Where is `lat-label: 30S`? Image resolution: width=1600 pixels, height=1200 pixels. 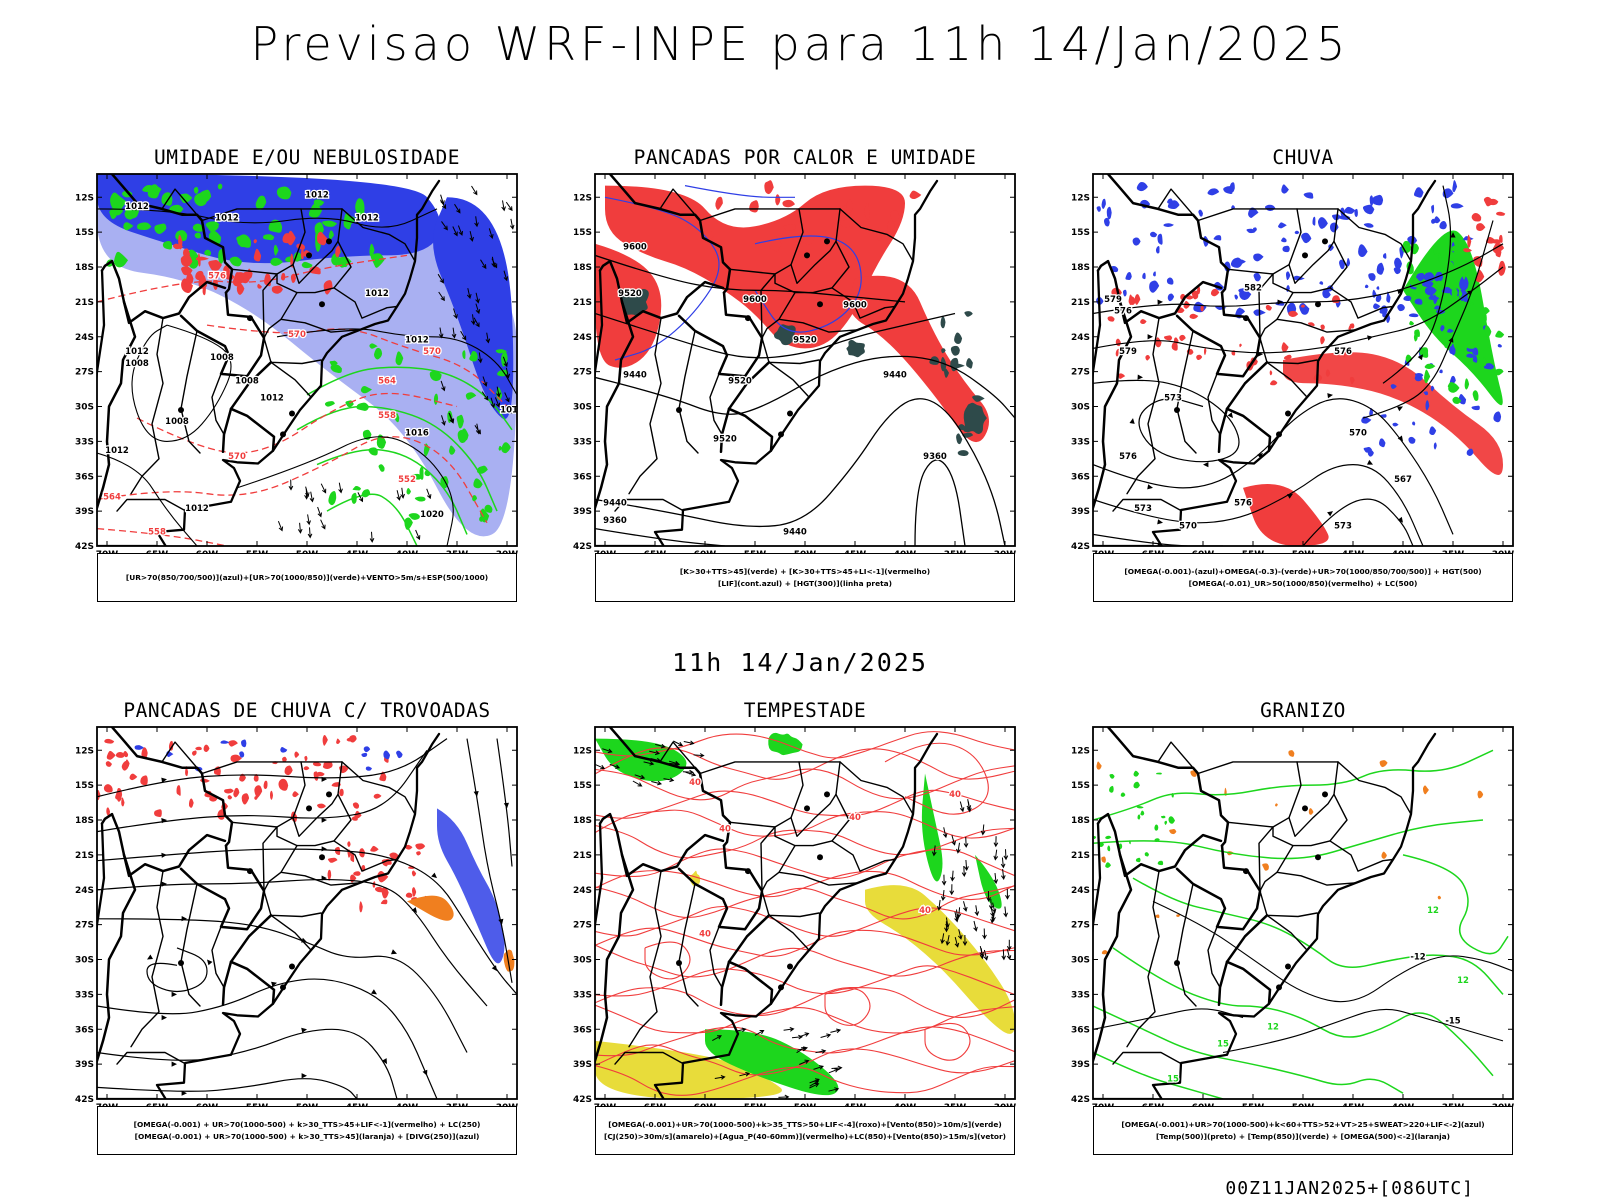 lat-label: 30S is located at coordinates (582, 408).